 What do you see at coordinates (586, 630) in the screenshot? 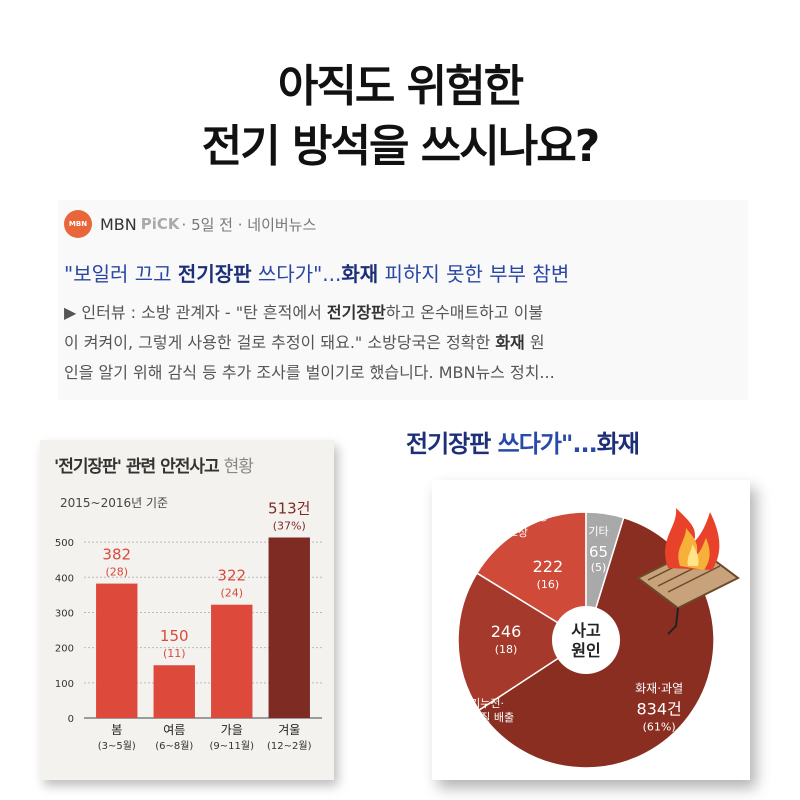
I see `donut-center-label: 사고` at bounding box center [586, 630].